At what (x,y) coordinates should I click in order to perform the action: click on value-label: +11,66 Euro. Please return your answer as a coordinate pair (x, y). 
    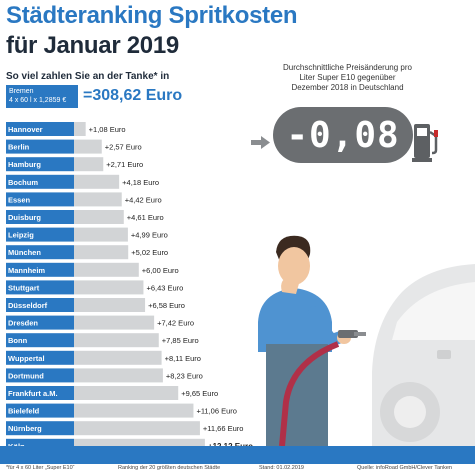
    Looking at the image, I should click on (223, 428).